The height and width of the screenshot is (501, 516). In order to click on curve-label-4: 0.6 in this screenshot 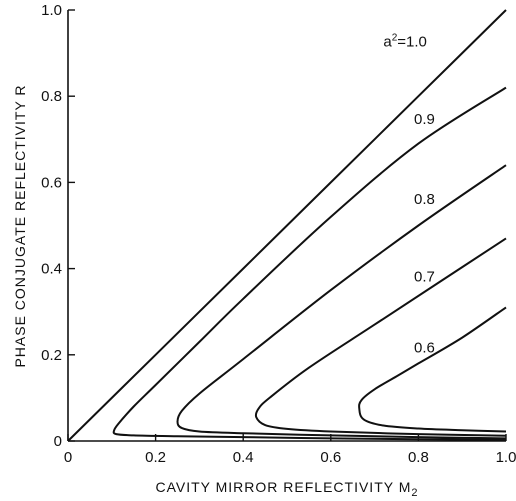, I will do `click(424, 348)`.